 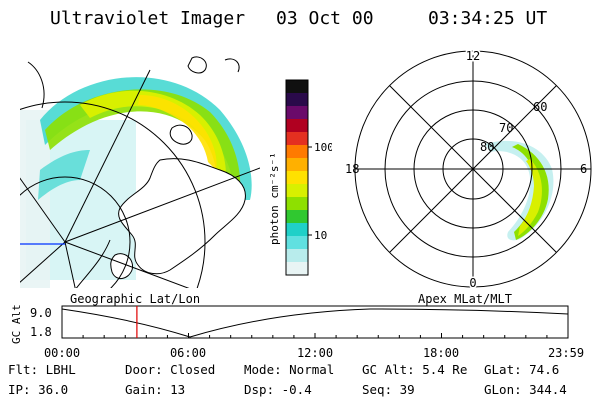 What do you see at coordinates (583, 169) in the screenshot?
I see `mlt-label-6: 6` at bounding box center [583, 169].